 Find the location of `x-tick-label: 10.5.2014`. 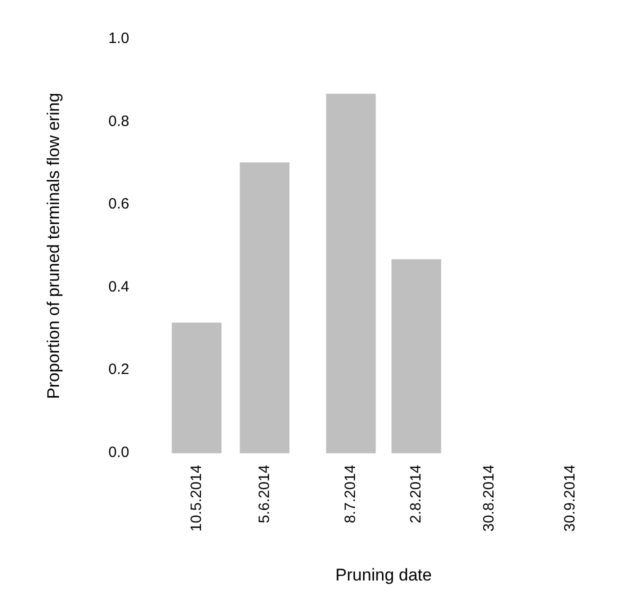

x-tick-label: 10.5.2014 is located at coordinates (196, 498).